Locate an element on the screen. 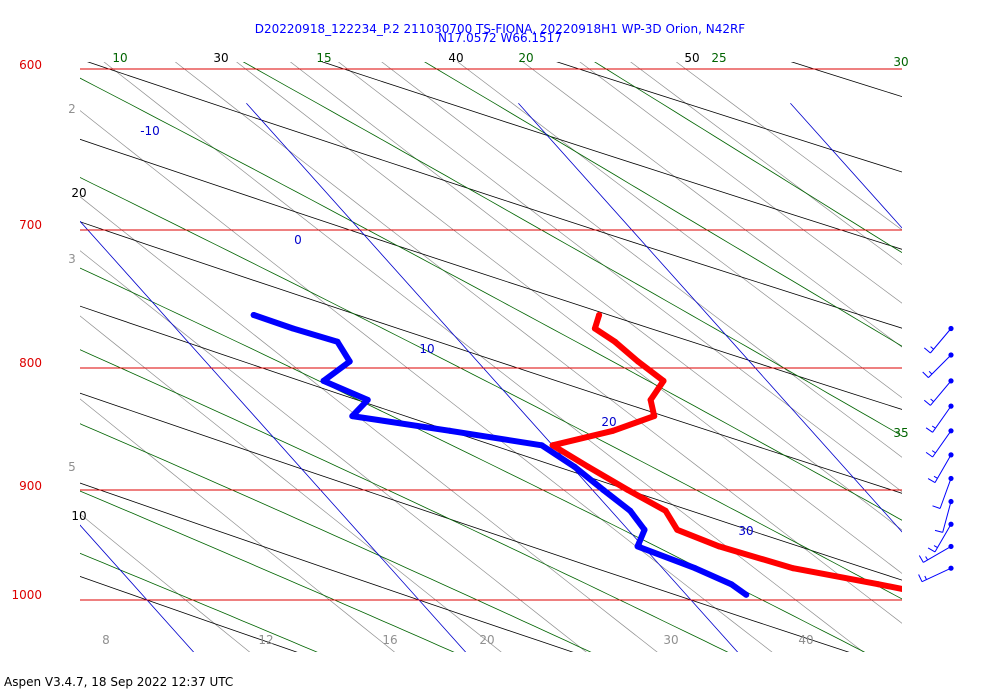 The width and height of the screenshot is (1000, 700). dry-adiabat-label: 20 is located at coordinates (78, 193).